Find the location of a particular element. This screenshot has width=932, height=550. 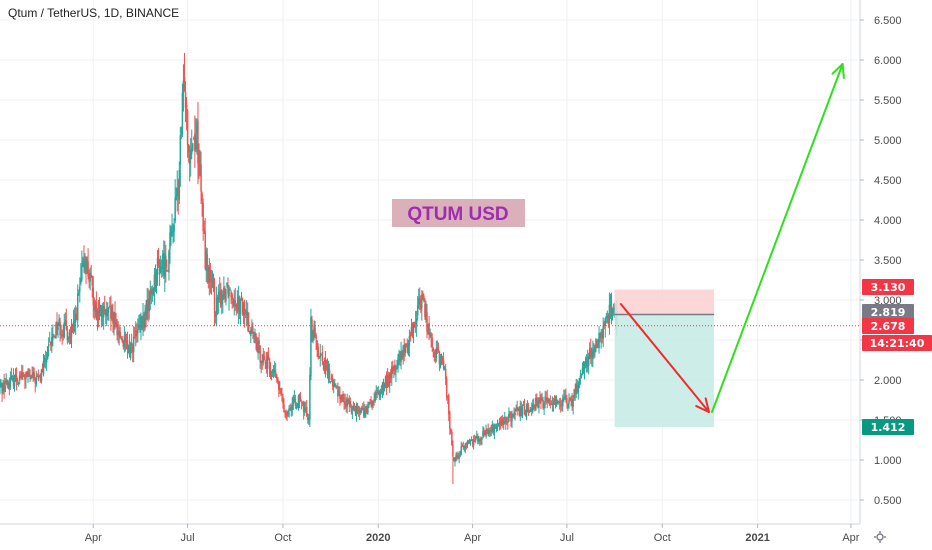

y-tick-label: 4.500 is located at coordinates (888, 181).